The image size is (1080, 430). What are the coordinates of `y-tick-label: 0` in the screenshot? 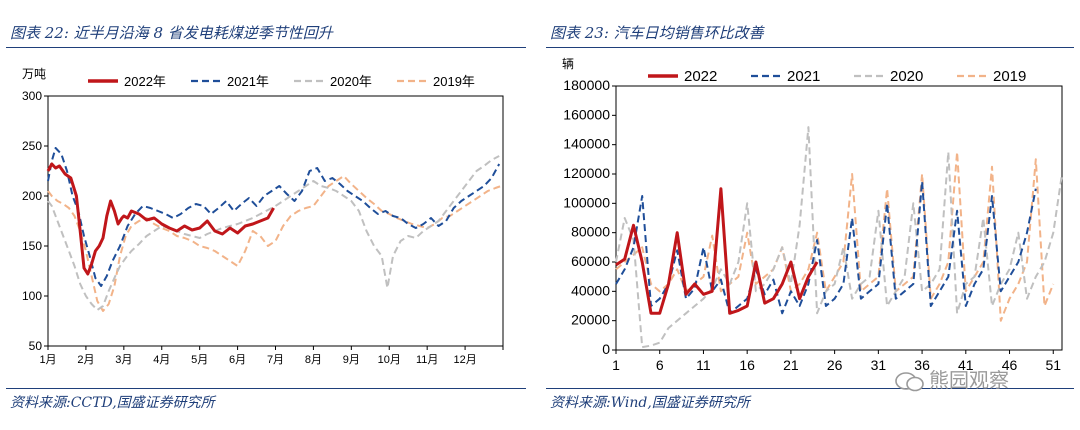 It's located at (606, 349).